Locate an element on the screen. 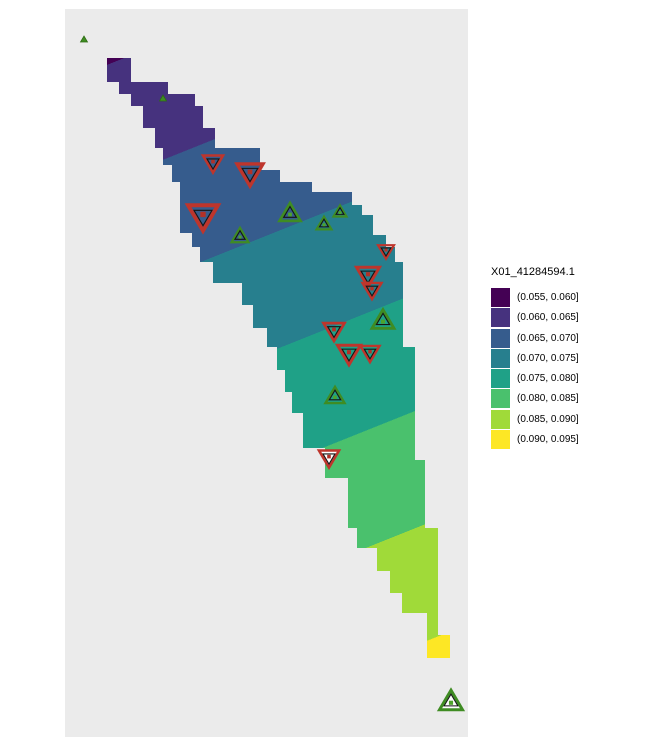  legend-title: X01_41284594.1 is located at coordinates (533, 272).